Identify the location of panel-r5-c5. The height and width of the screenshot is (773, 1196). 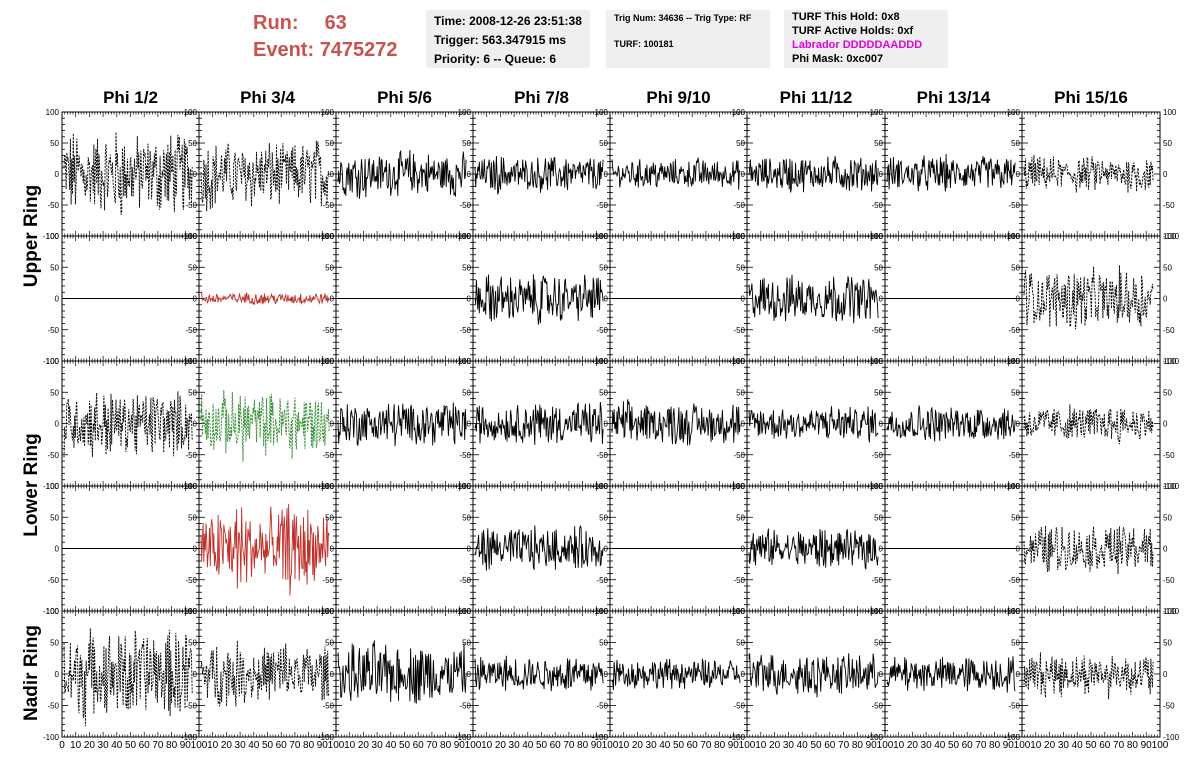
(678, 674).